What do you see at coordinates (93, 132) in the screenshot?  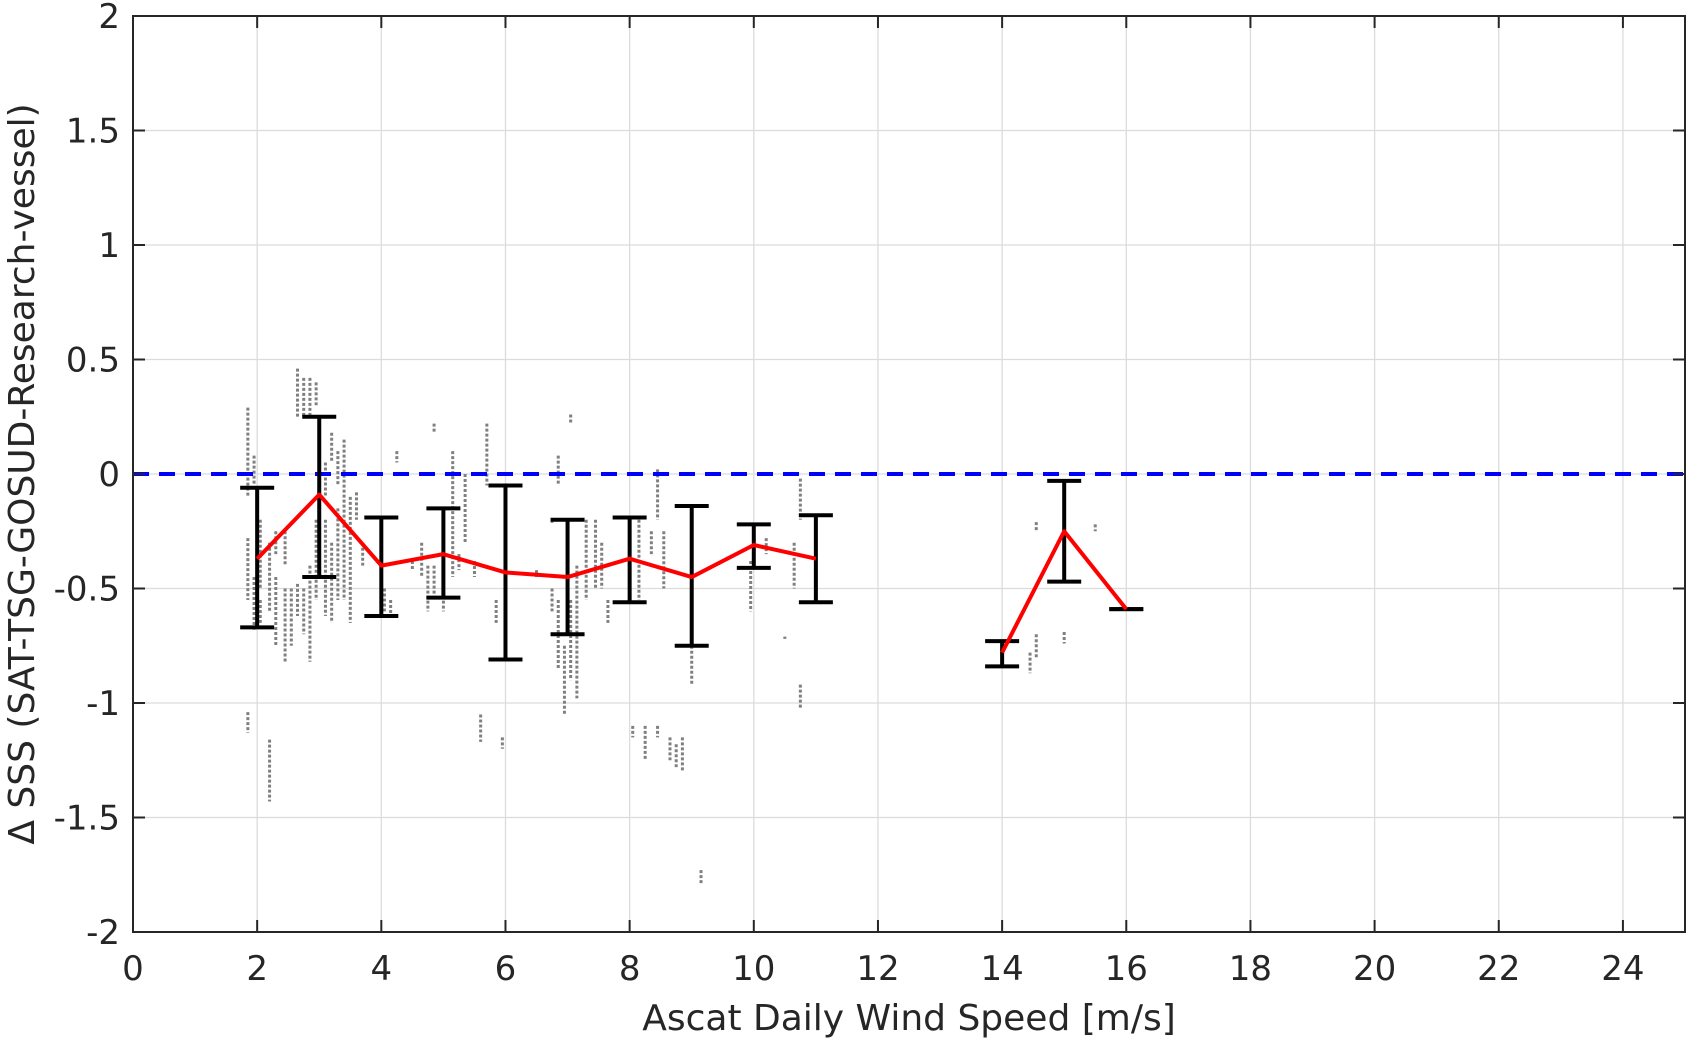 I see `y-tick-label: 1.5` at bounding box center [93, 132].